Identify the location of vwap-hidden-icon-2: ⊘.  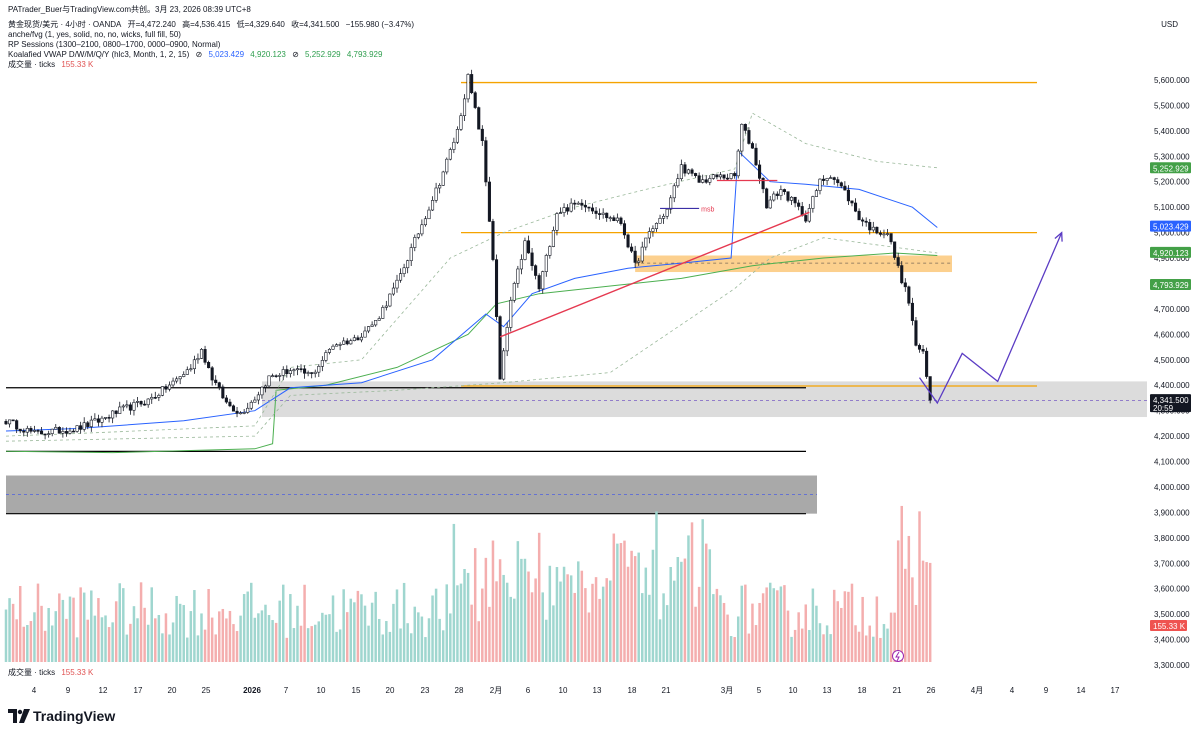
(295, 54).